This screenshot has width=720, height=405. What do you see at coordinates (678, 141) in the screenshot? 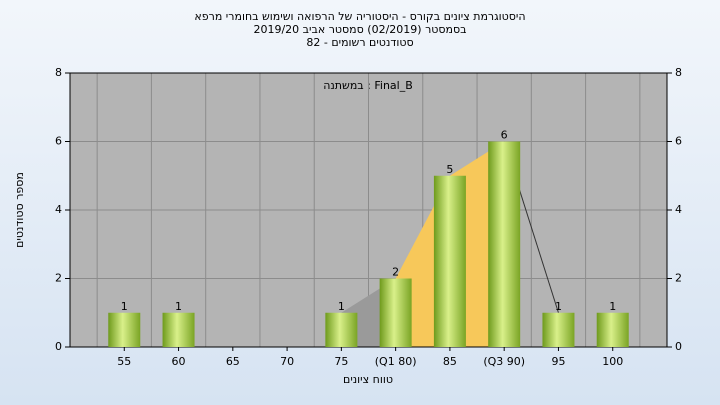
I see `y2-tick-label: 6` at bounding box center [678, 141].